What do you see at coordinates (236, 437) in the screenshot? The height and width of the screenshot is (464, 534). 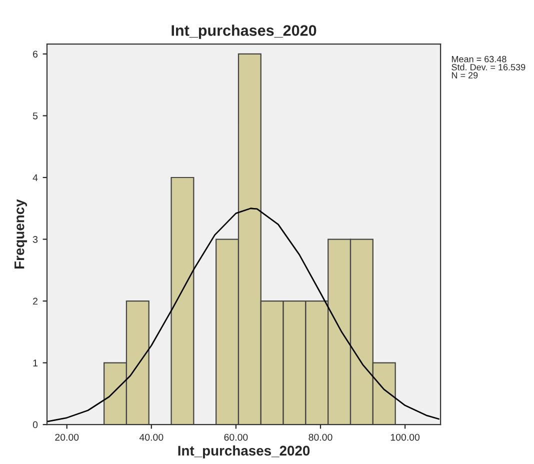 I see `x-tick-label: 60.00` at bounding box center [236, 437].